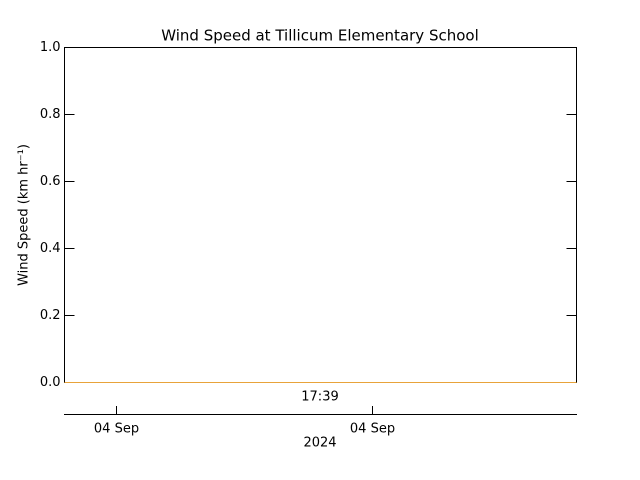 This screenshot has width=640, height=480. Describe the element at coordinates (50, 315) in the screenshot. I see `y-tick-label: 0.2` at that location.